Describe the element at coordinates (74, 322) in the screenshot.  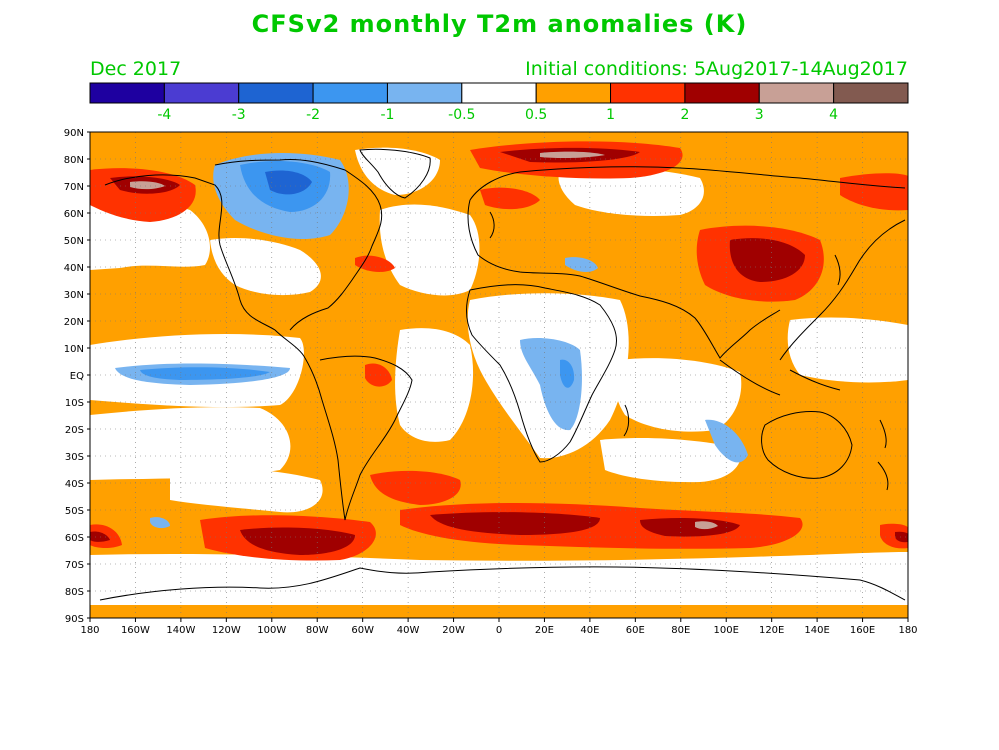
I see `latitude-label: 20N` at that location.